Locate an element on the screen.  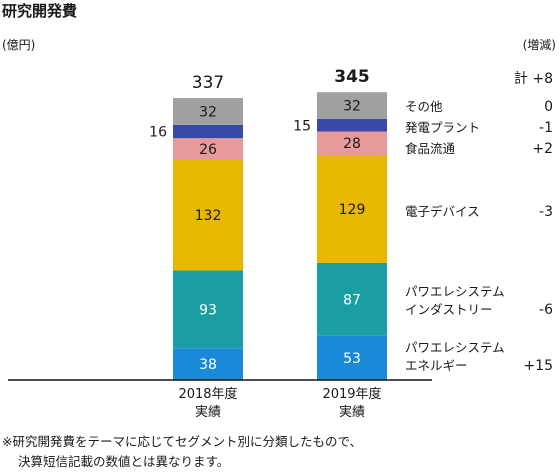
legend-label-energy-1: エネルギー is located at coordinates (436, 365).